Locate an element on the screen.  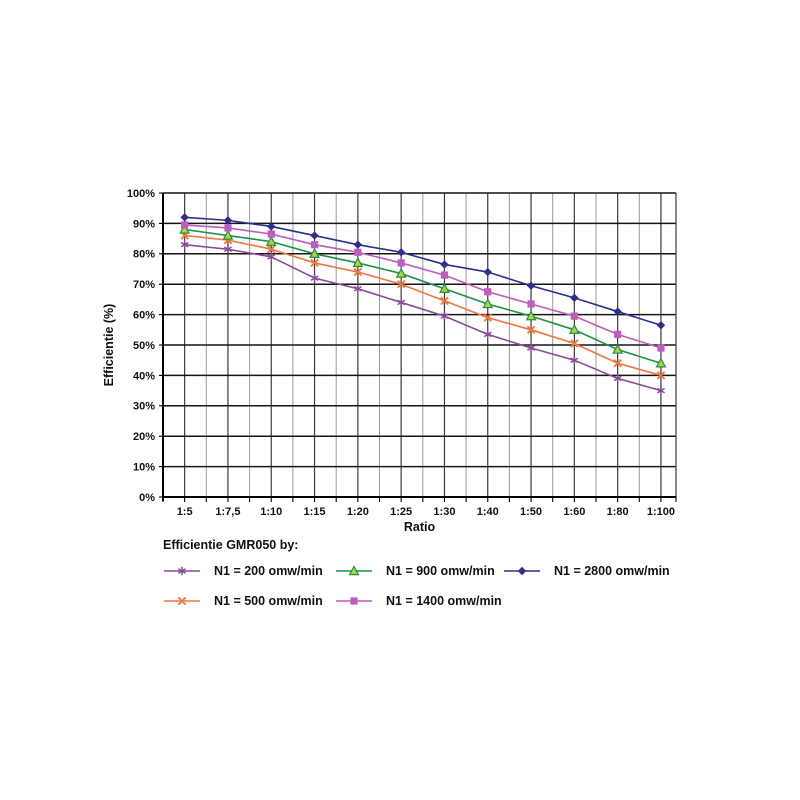
y-tick-label: 60% is located at coordinates (144, 315).